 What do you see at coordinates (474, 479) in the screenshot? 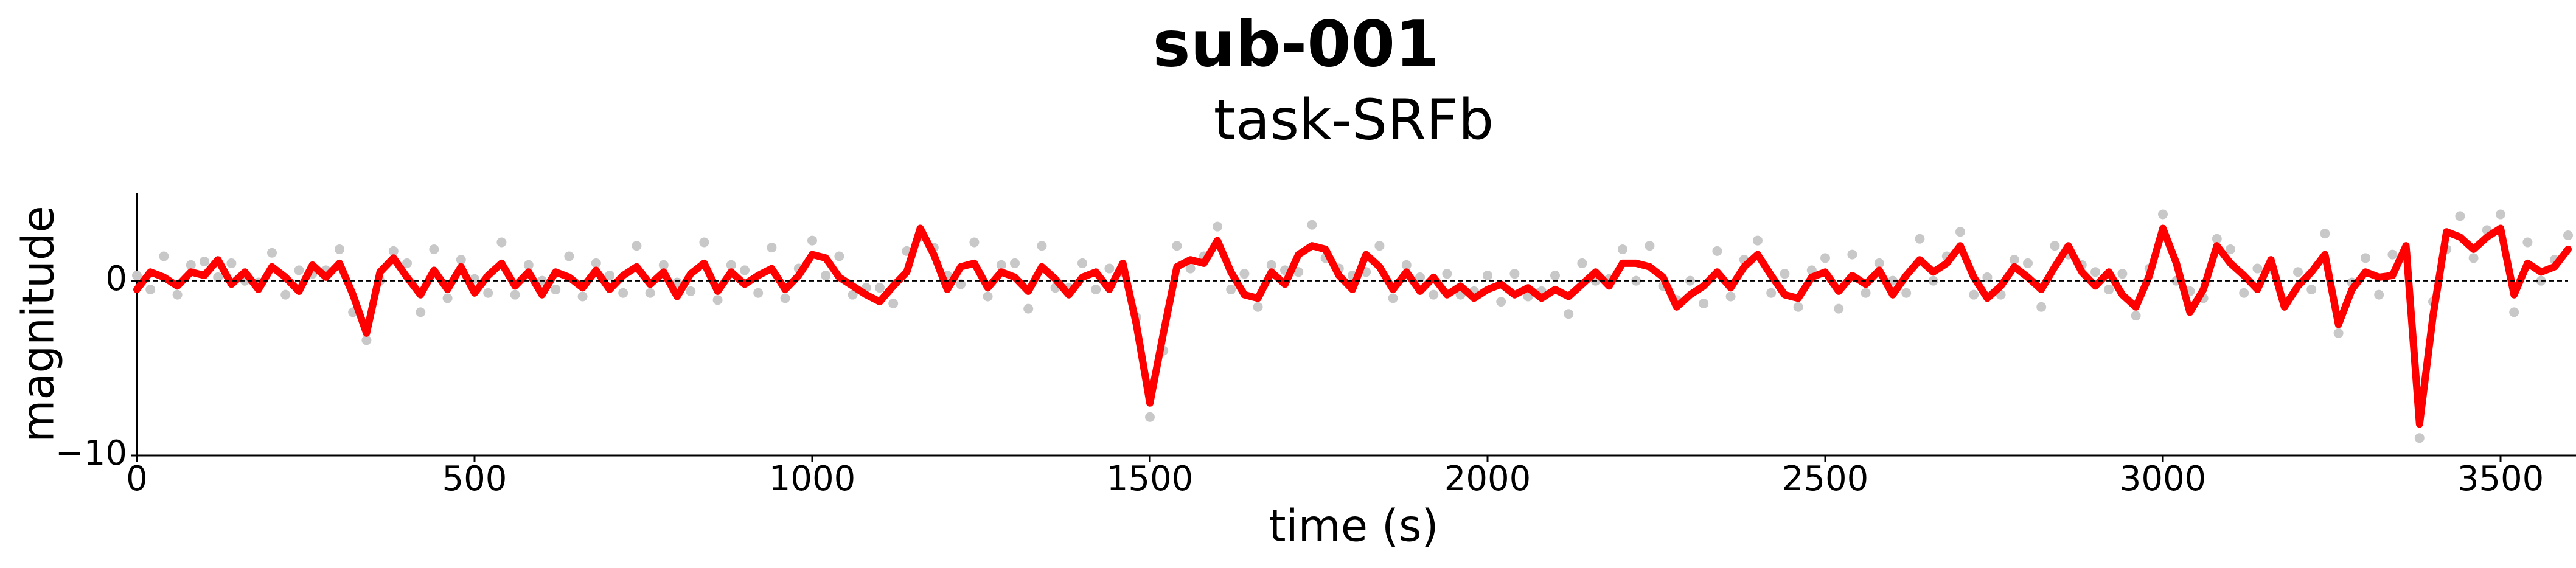
I see `x-tick-label: 500` at bounding box center [474, 479].